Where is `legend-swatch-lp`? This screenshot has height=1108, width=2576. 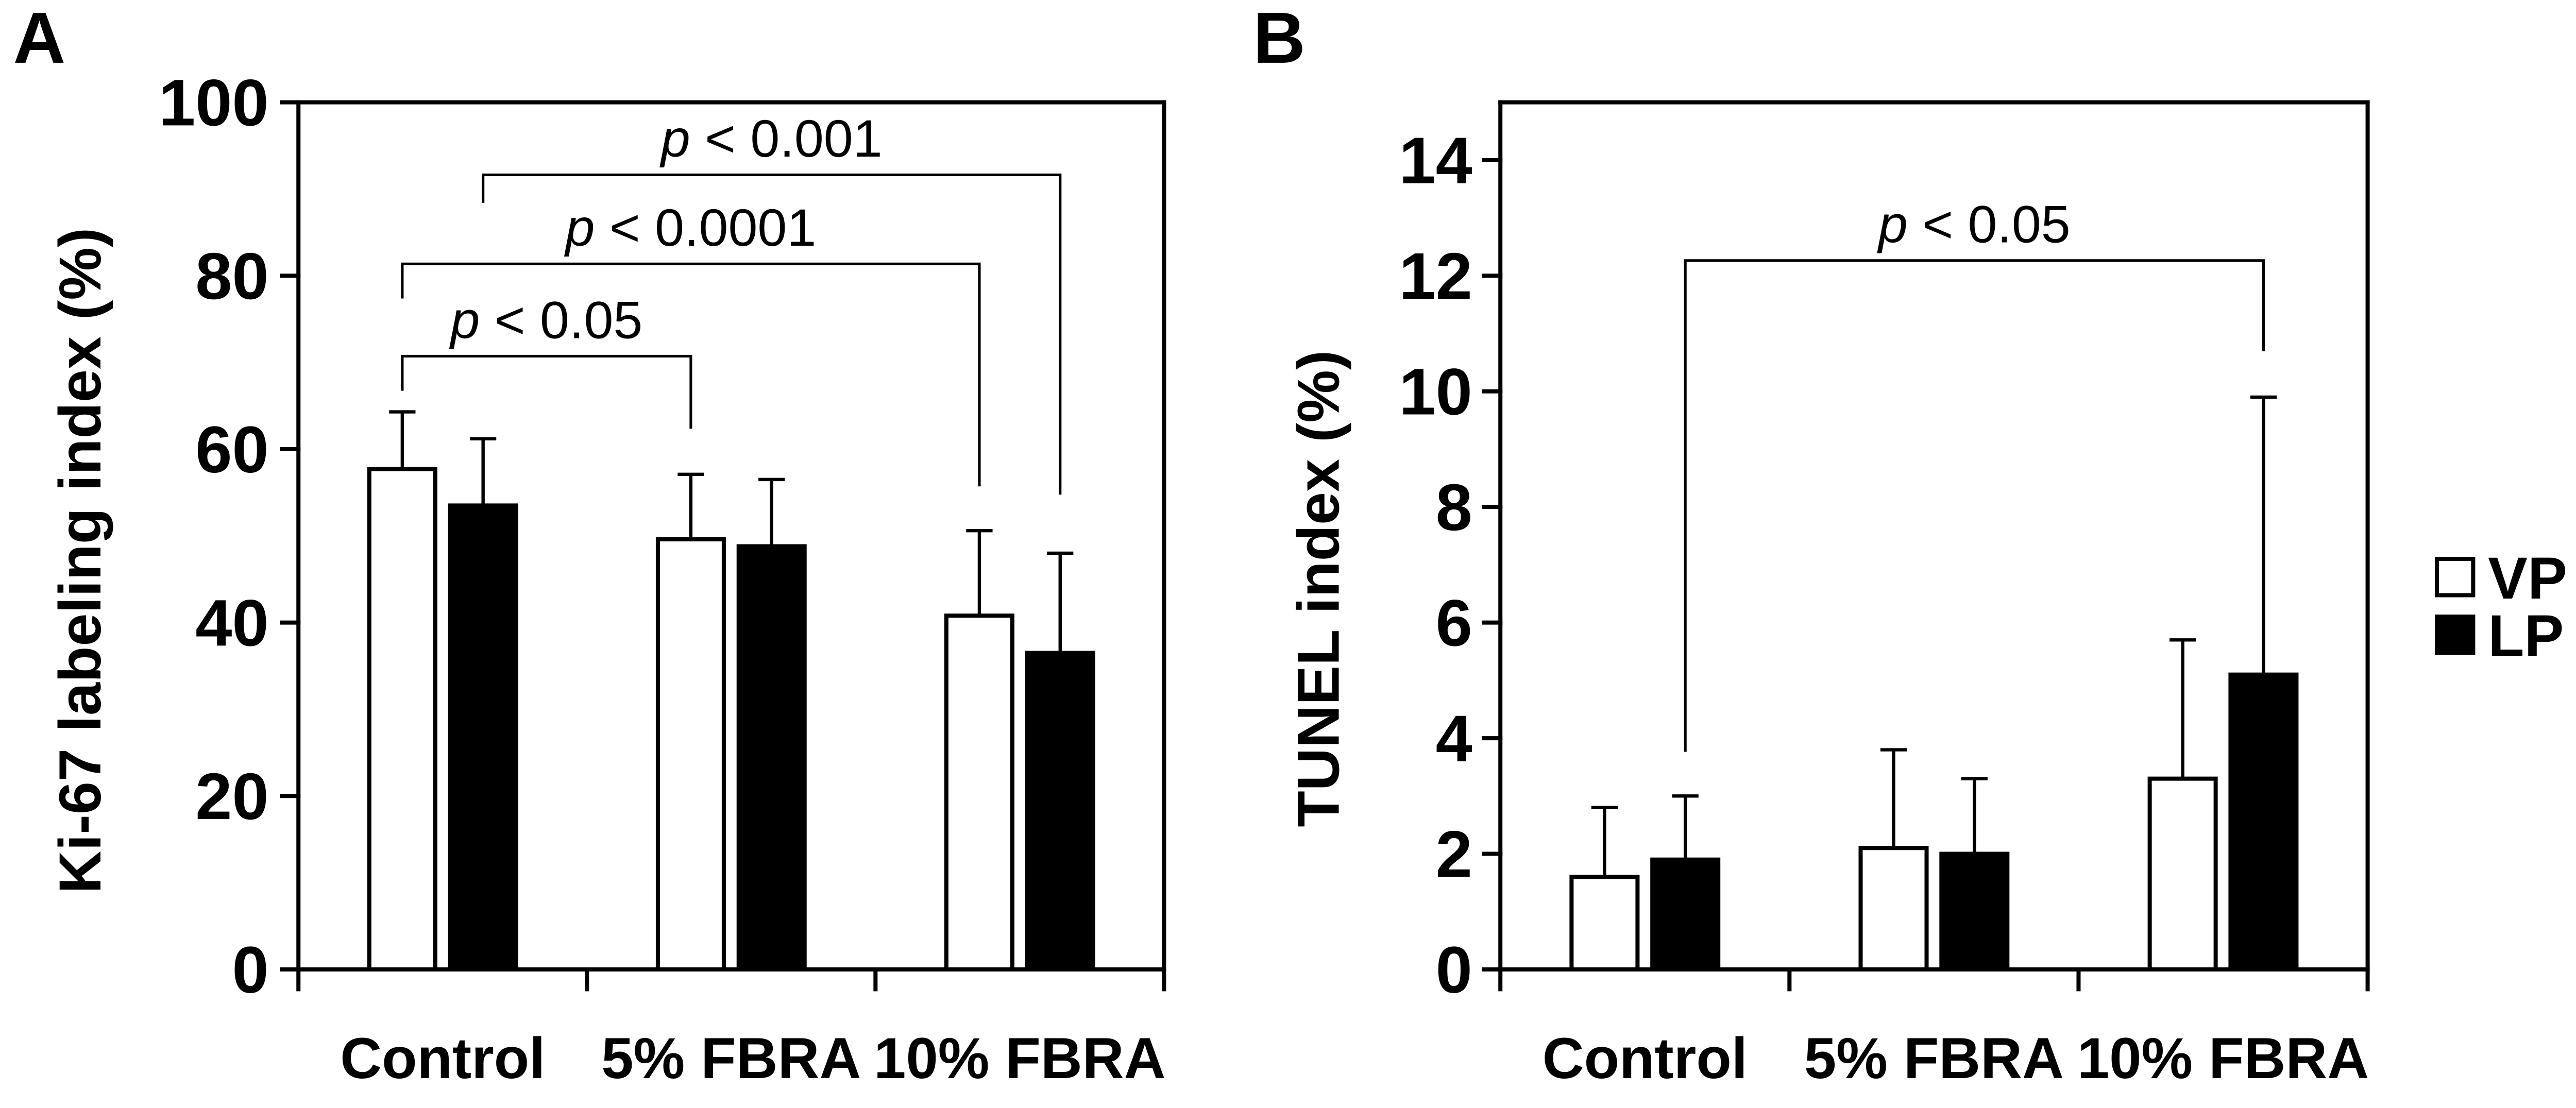
legend-swatch-lp is located at coordinates (2455, 635).